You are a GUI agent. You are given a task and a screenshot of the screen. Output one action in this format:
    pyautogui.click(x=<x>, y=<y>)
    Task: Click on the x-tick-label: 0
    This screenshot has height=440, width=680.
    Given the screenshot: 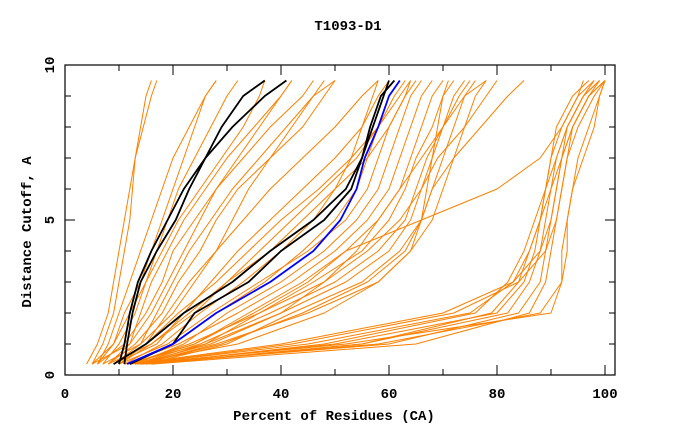 What is the action you would take?
    pyautogui.click(x=65, y=395)
    